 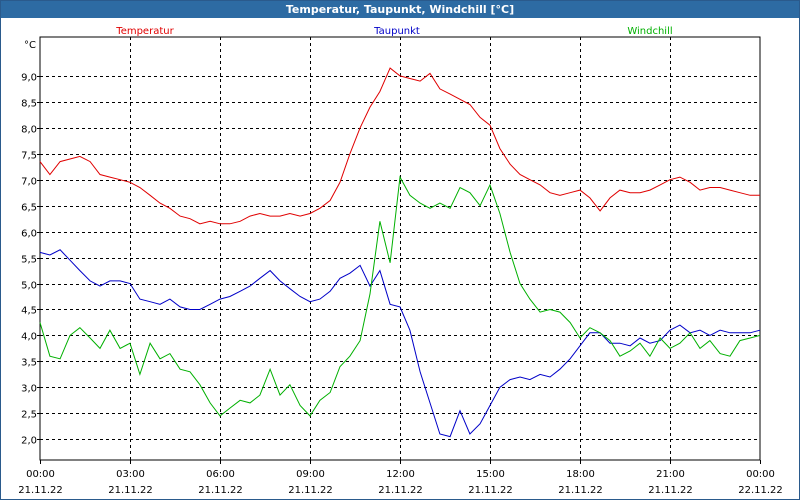 What do you see at coordinates (29, 363) in the screenshot?
I see `y-tick-label: 3,5` at bounding box center [29, 363].